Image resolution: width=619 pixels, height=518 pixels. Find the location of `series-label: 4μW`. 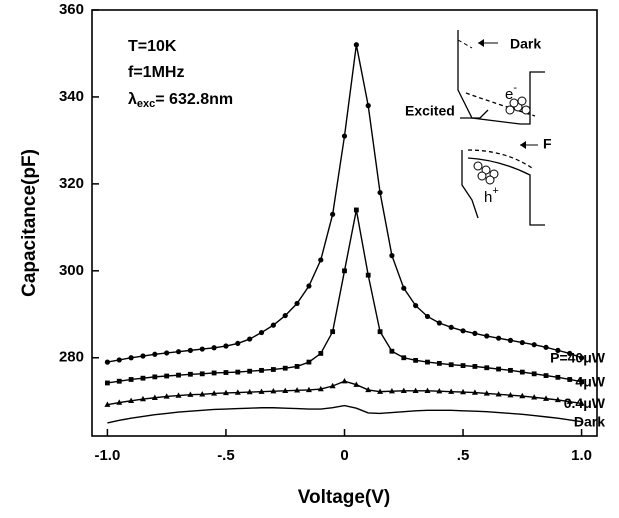

series-label: 4μW is located at coordinates (590, 381).